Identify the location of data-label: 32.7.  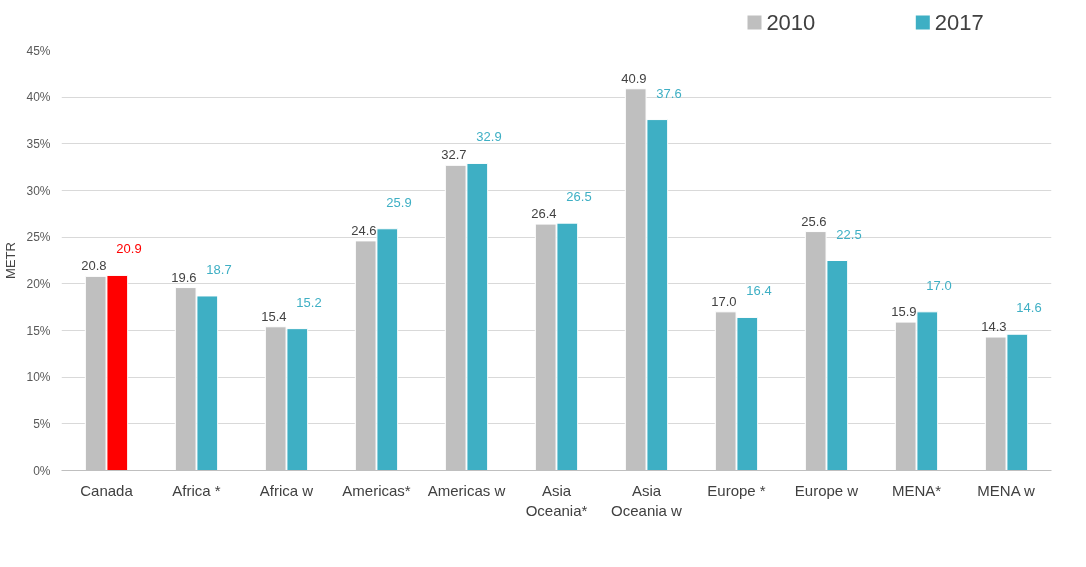
(454, 155).